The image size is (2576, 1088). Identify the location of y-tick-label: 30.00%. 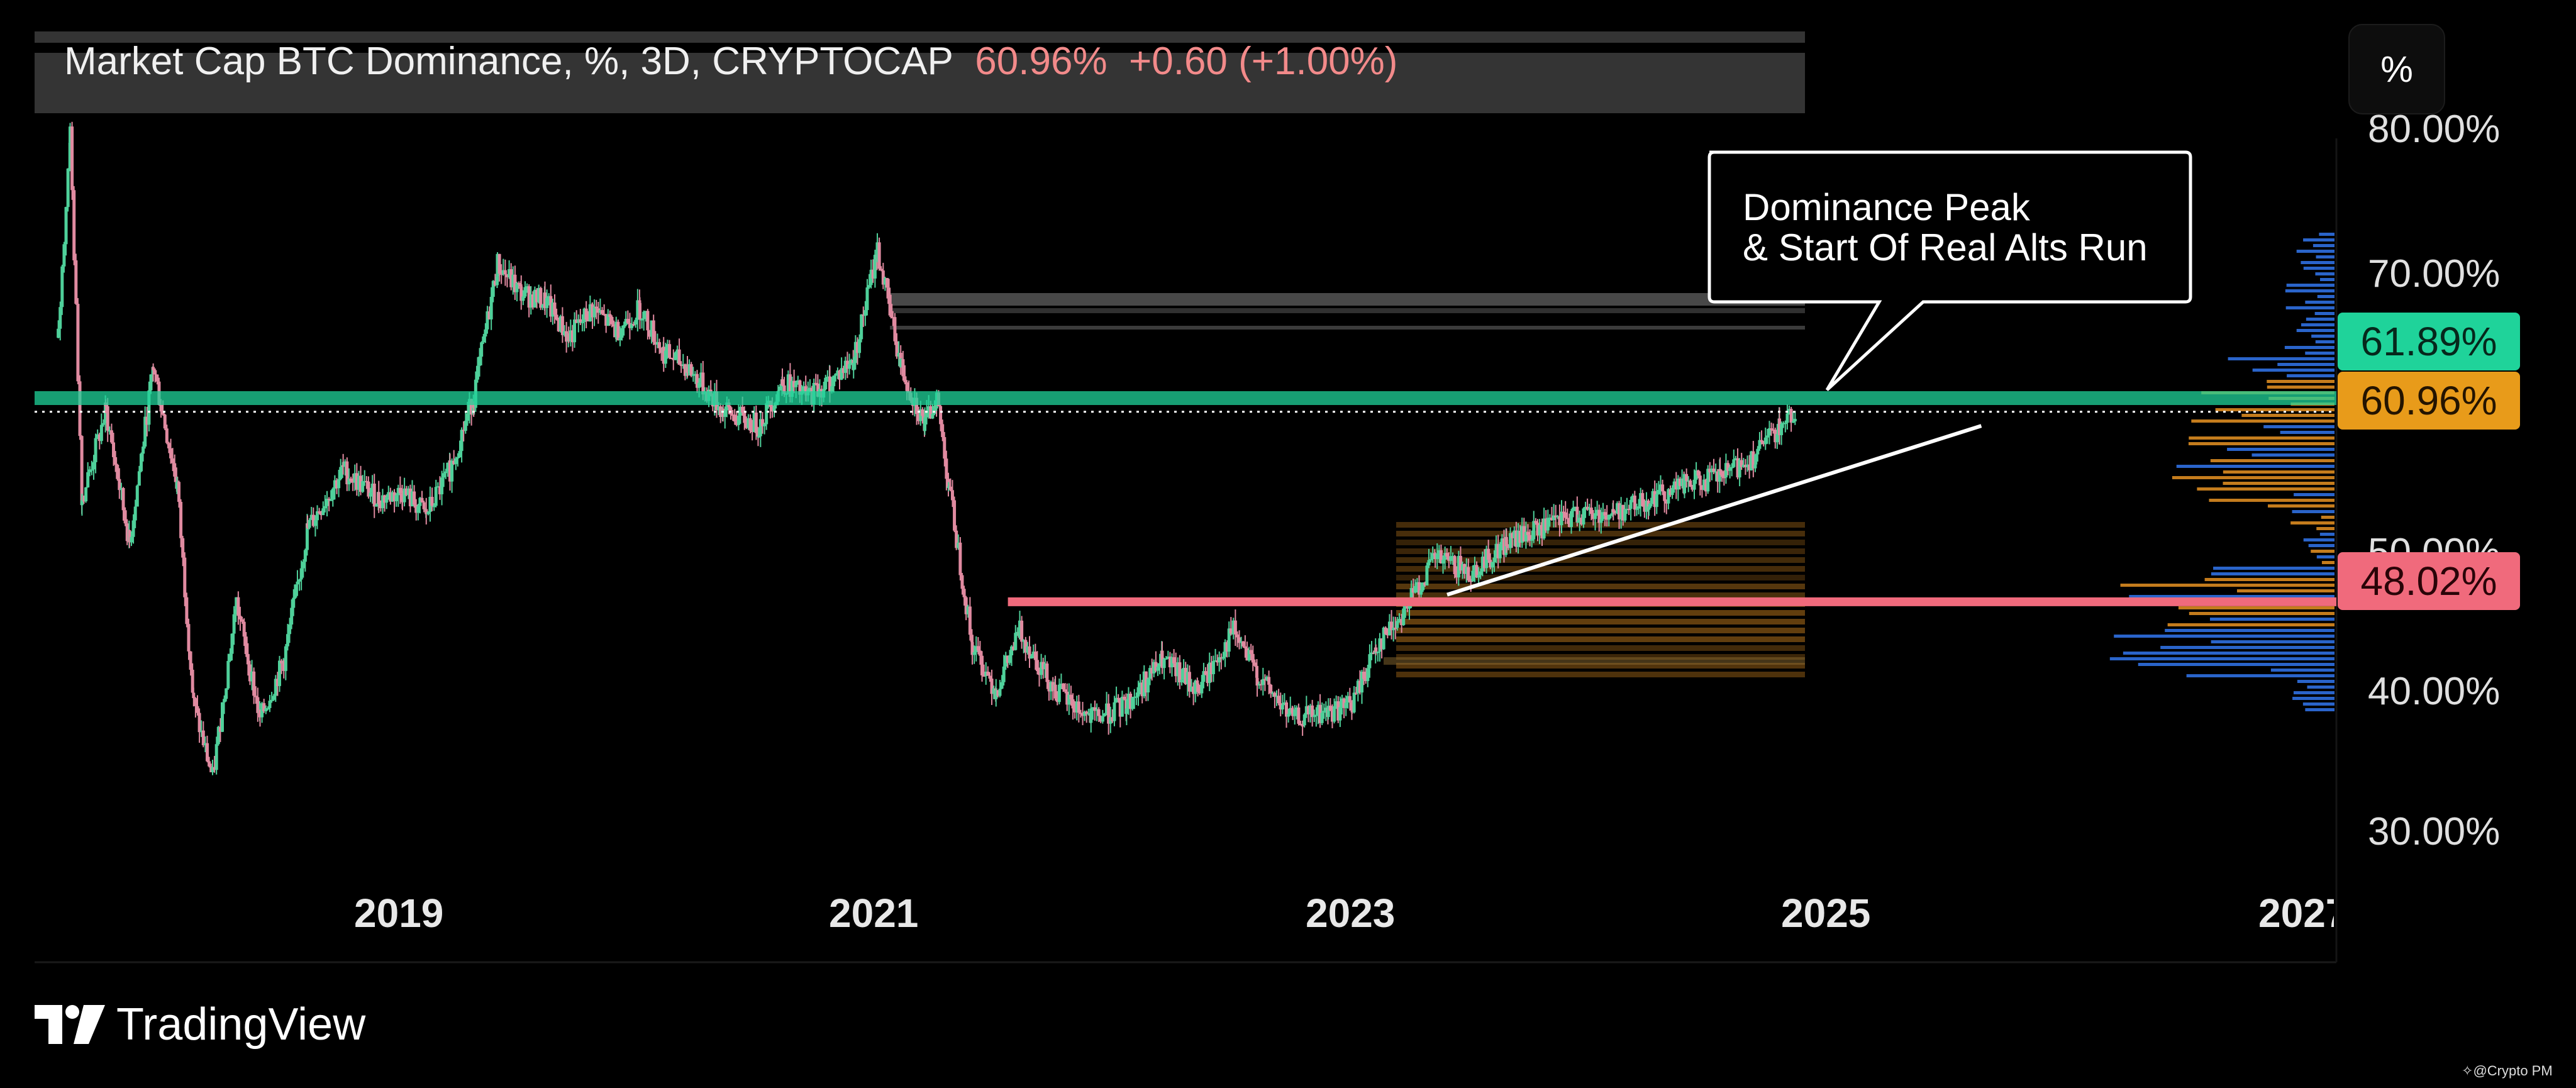
(2434, 832).